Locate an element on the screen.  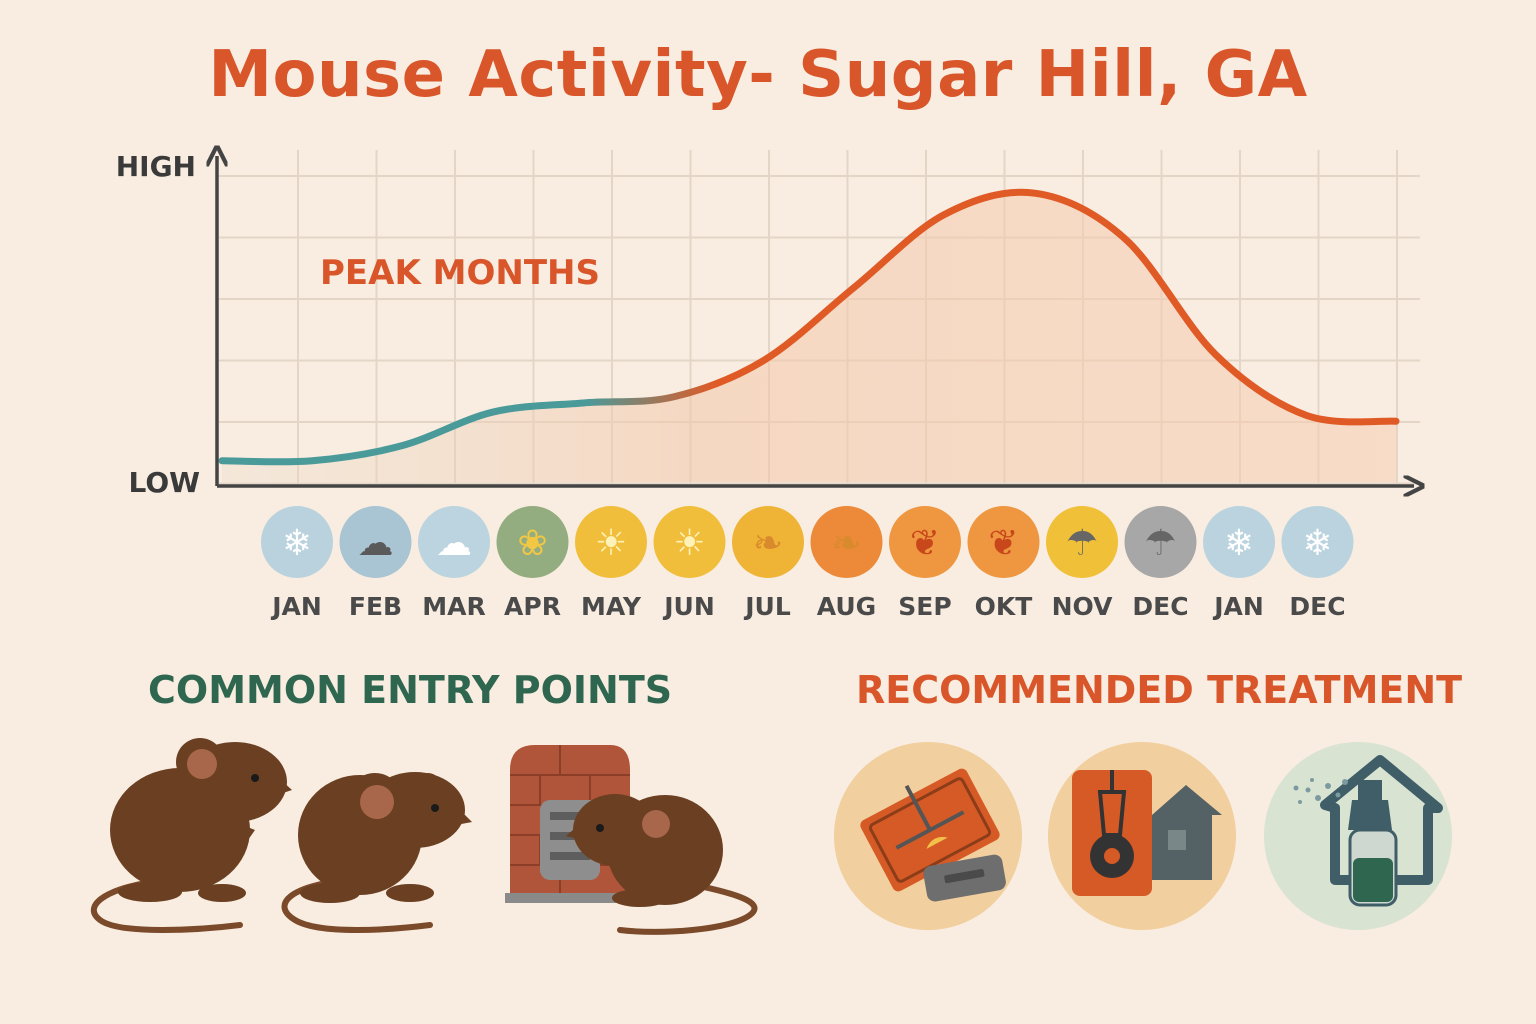
snow-cloud-icon: ☁ is located at coordinates (454, 542).